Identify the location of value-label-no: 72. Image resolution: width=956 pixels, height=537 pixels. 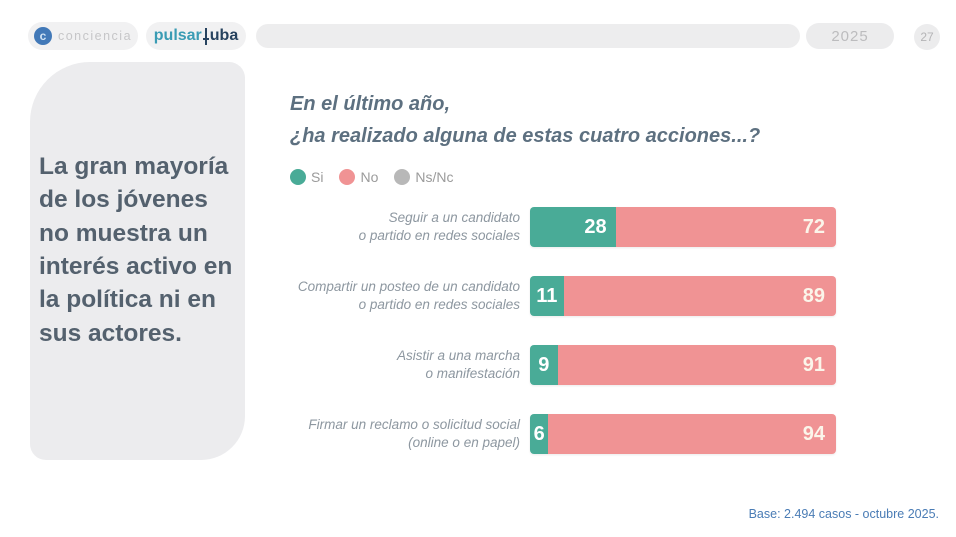
(813, 226).